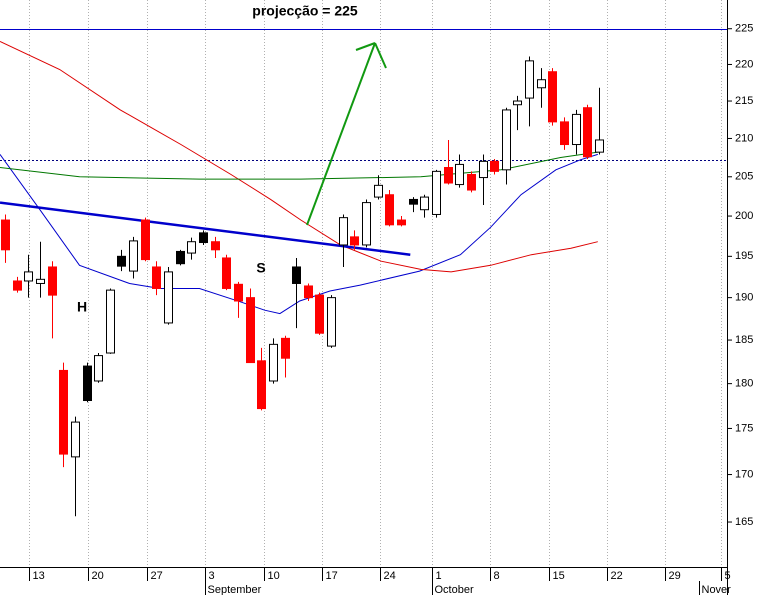 The height and width of the screenshot is (595, 774). Describe the element at coordinates (39, 576) in the screenshot. I see `x-tick-label: 13` at that location.